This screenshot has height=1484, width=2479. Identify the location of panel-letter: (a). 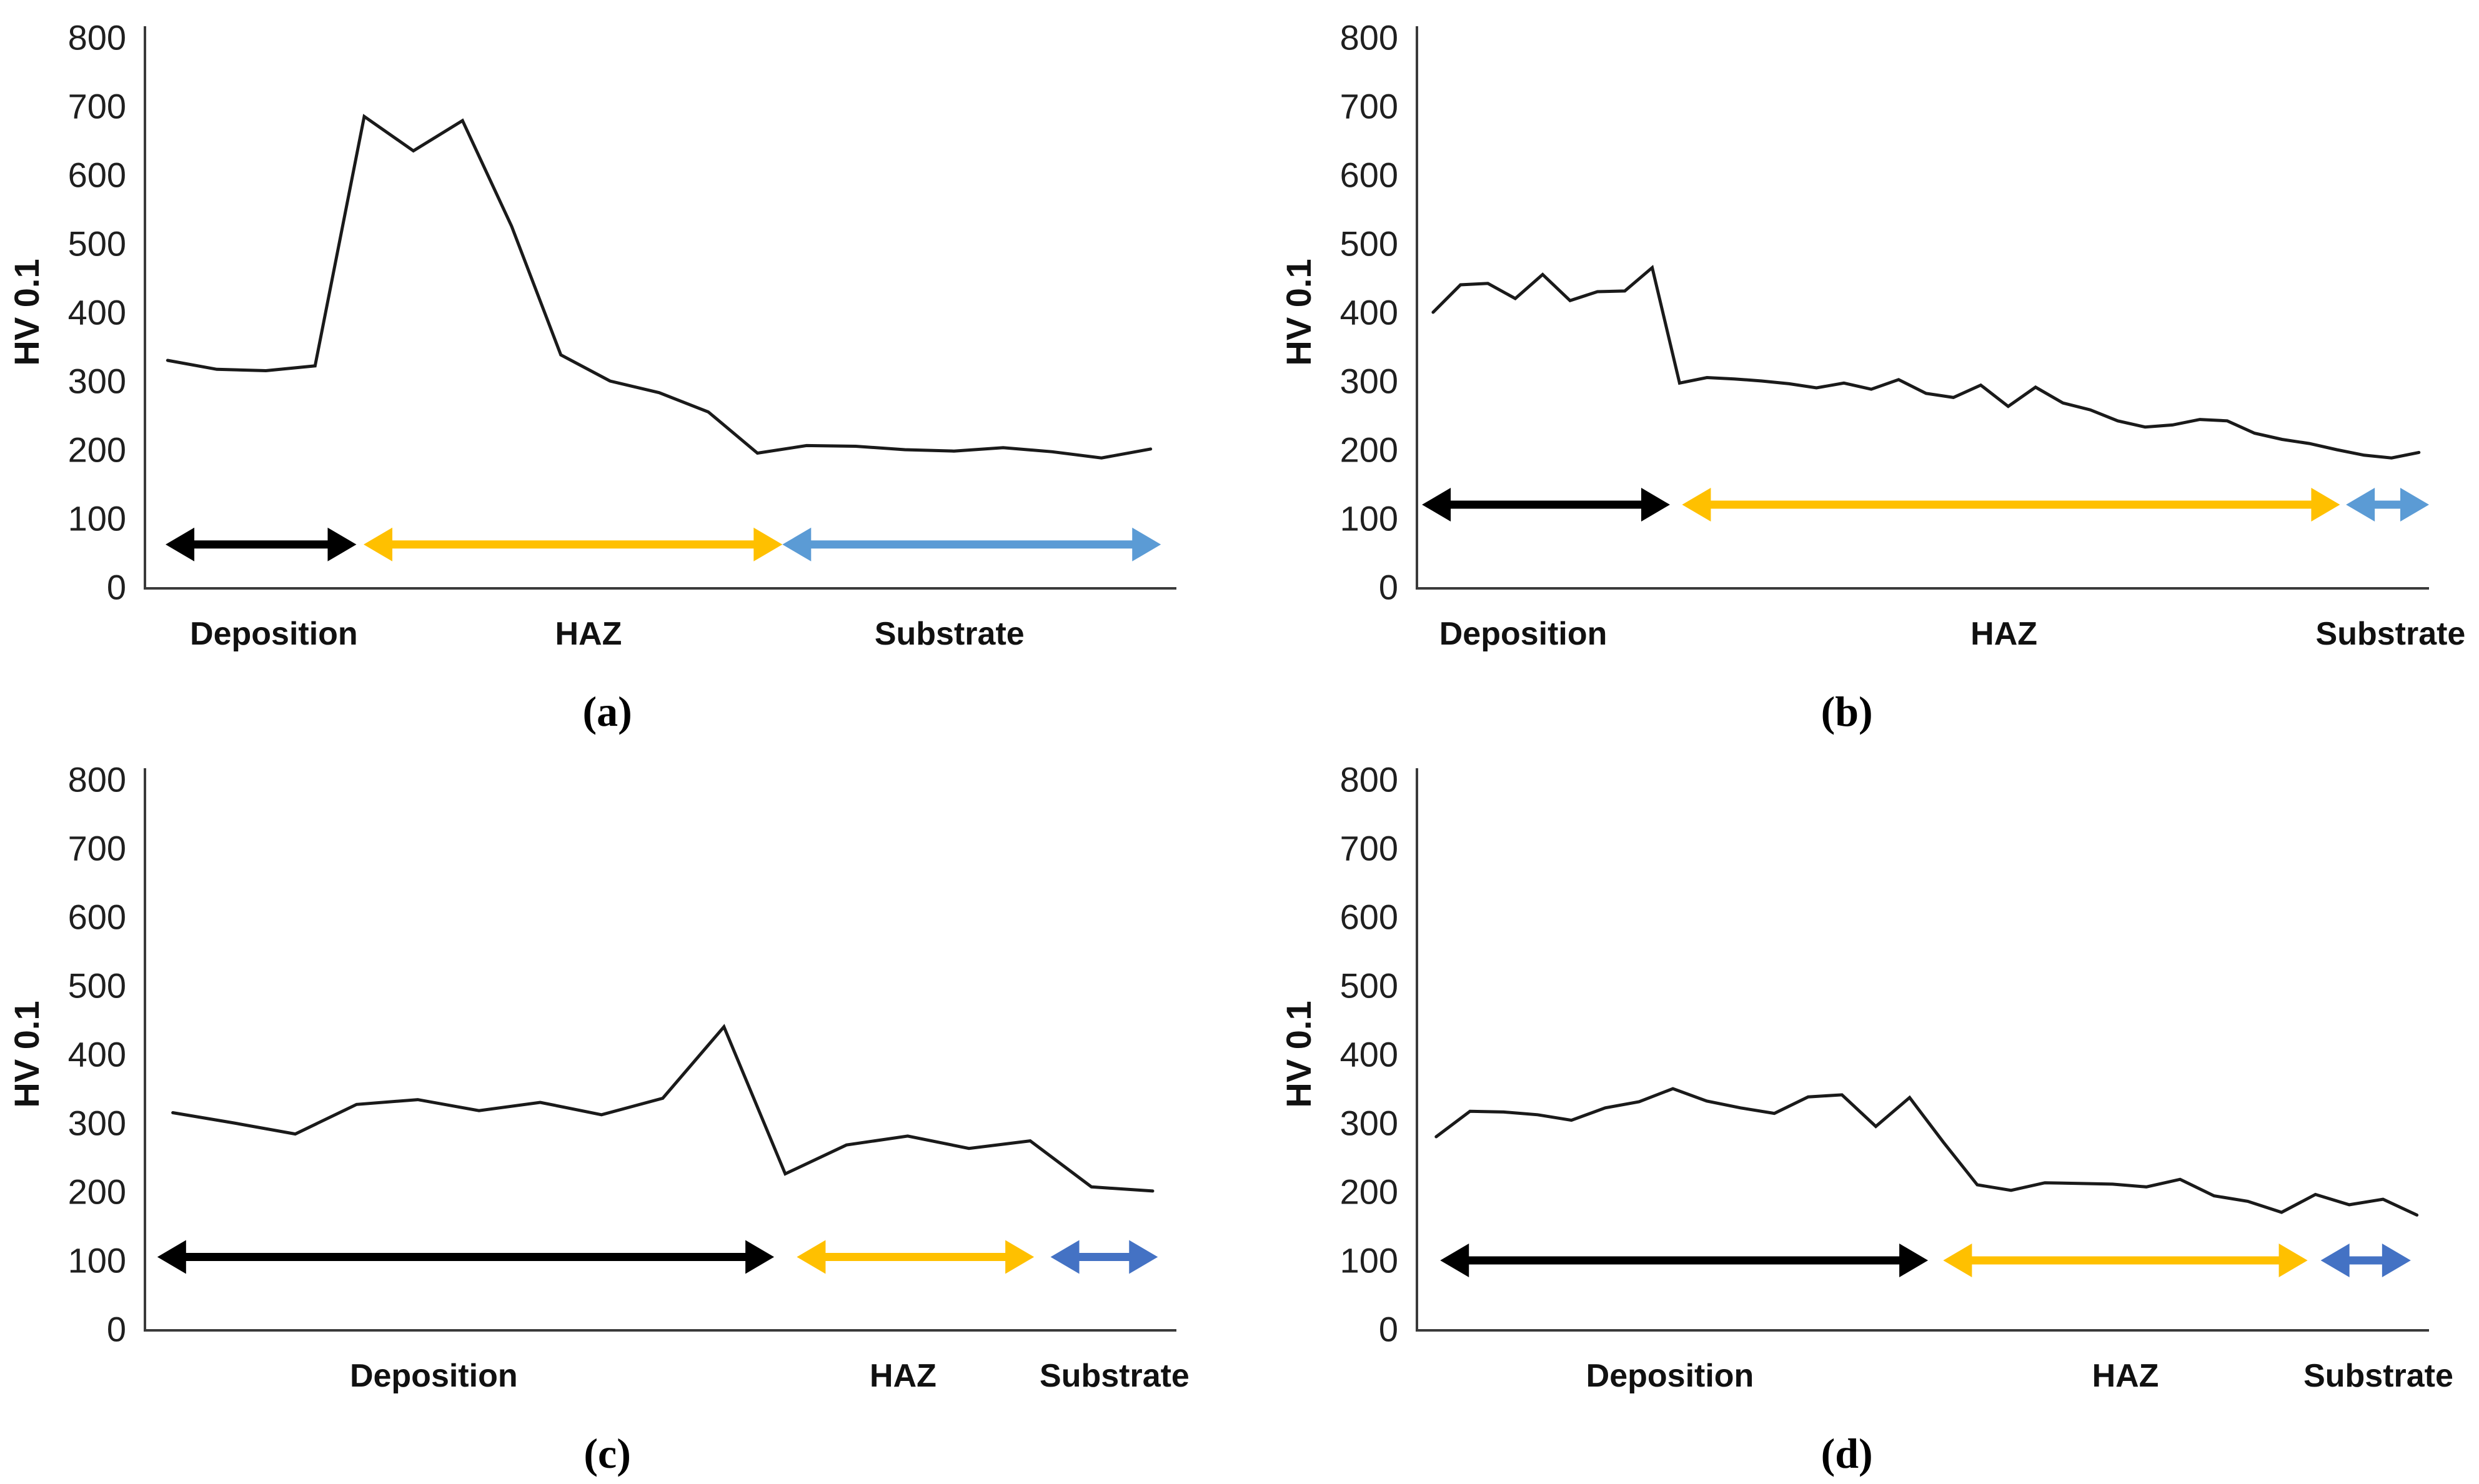
(607, 711).